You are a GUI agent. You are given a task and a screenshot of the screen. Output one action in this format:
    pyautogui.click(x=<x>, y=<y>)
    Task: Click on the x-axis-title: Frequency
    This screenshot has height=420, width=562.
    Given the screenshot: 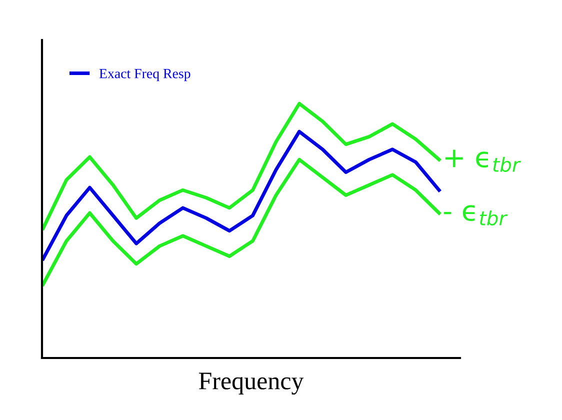 What is the action you would take?
    pyautogui.click(x=251, y=383)
    